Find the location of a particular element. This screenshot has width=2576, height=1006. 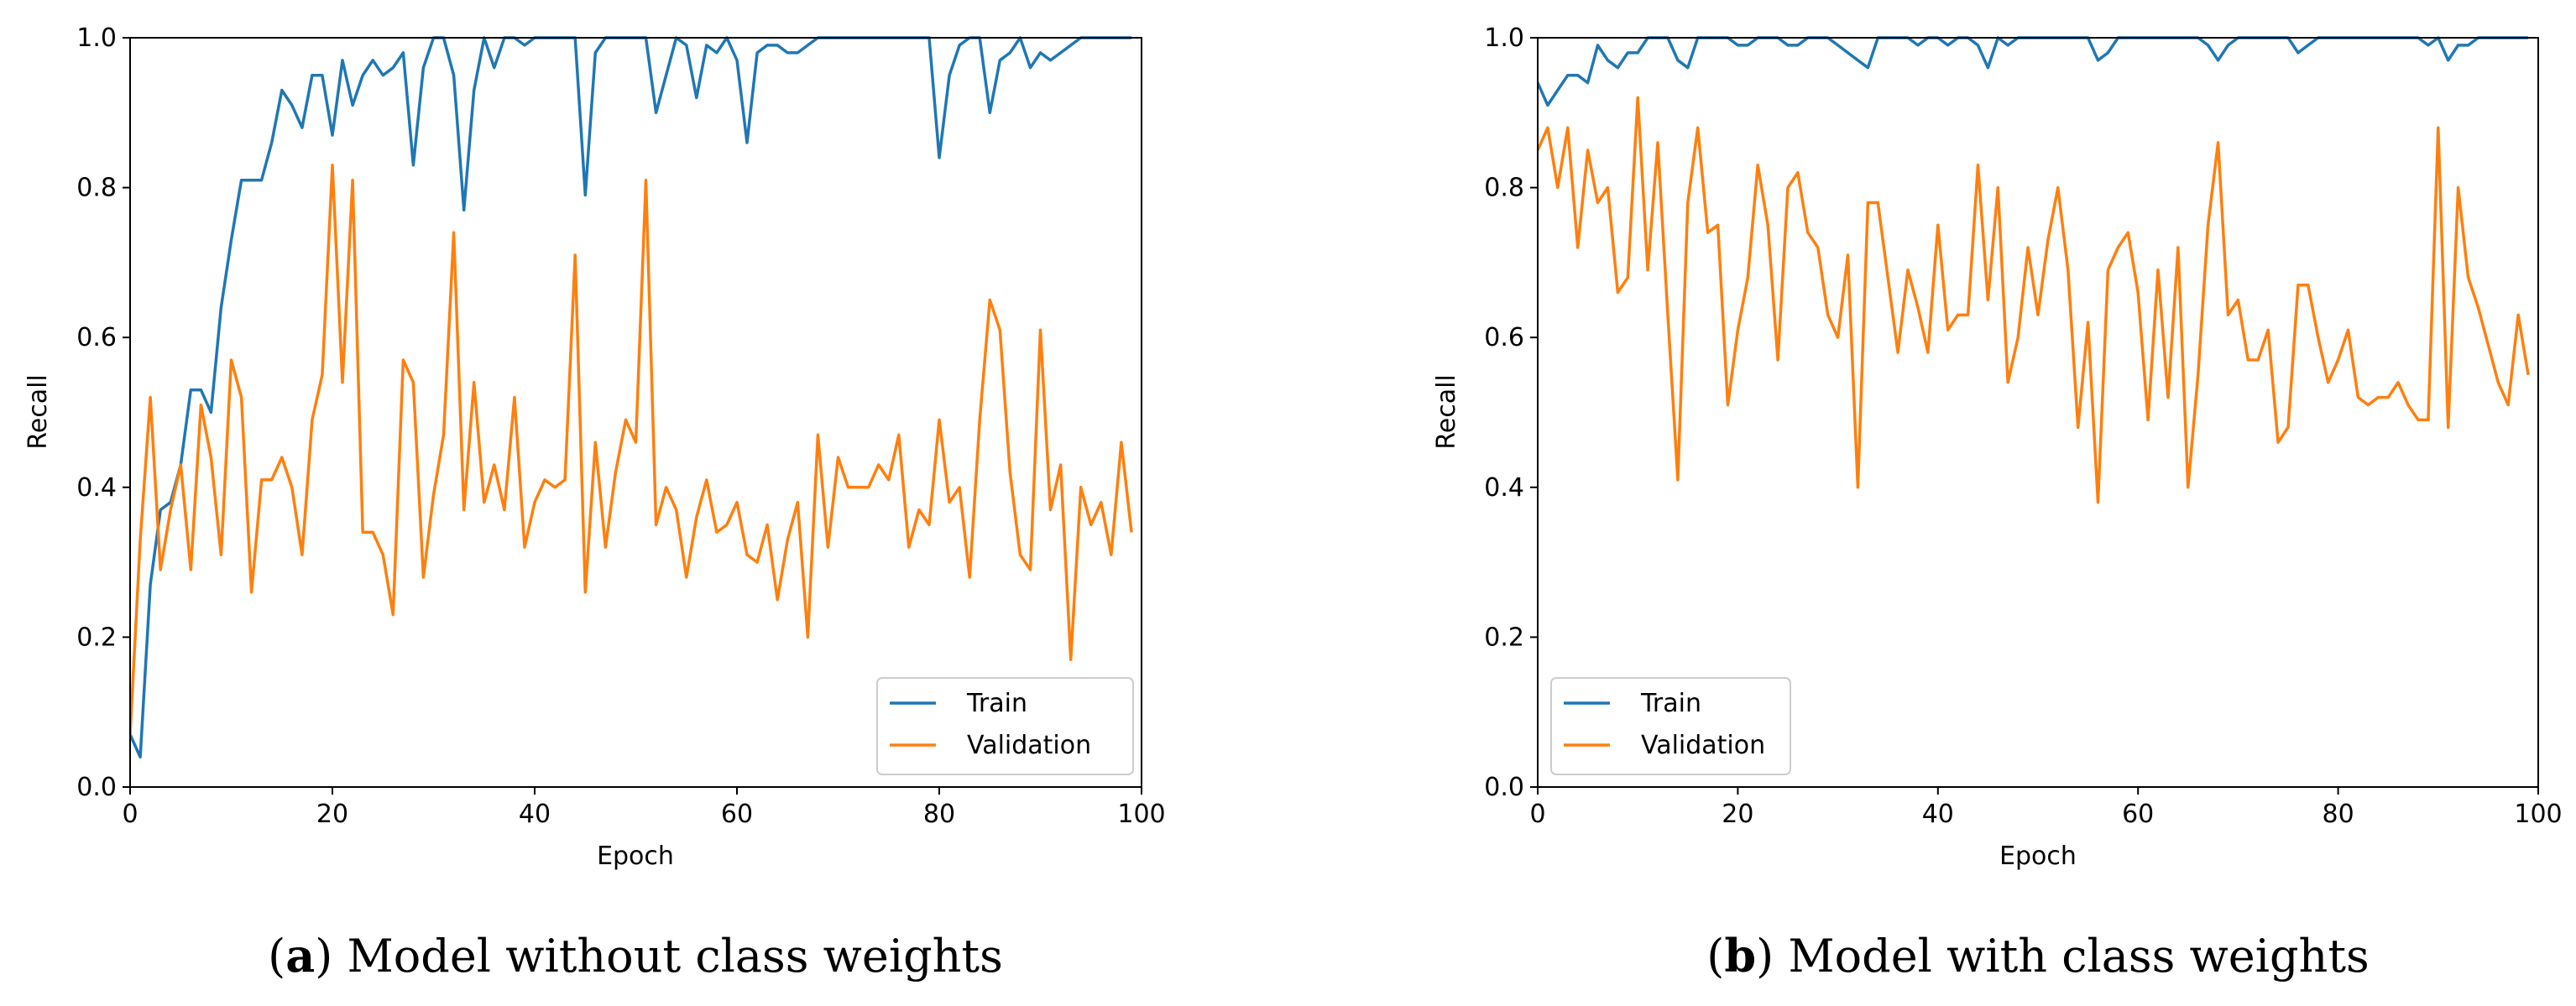

panel-b-y-axis-title: Recall is located at coordinates (1446, 412).